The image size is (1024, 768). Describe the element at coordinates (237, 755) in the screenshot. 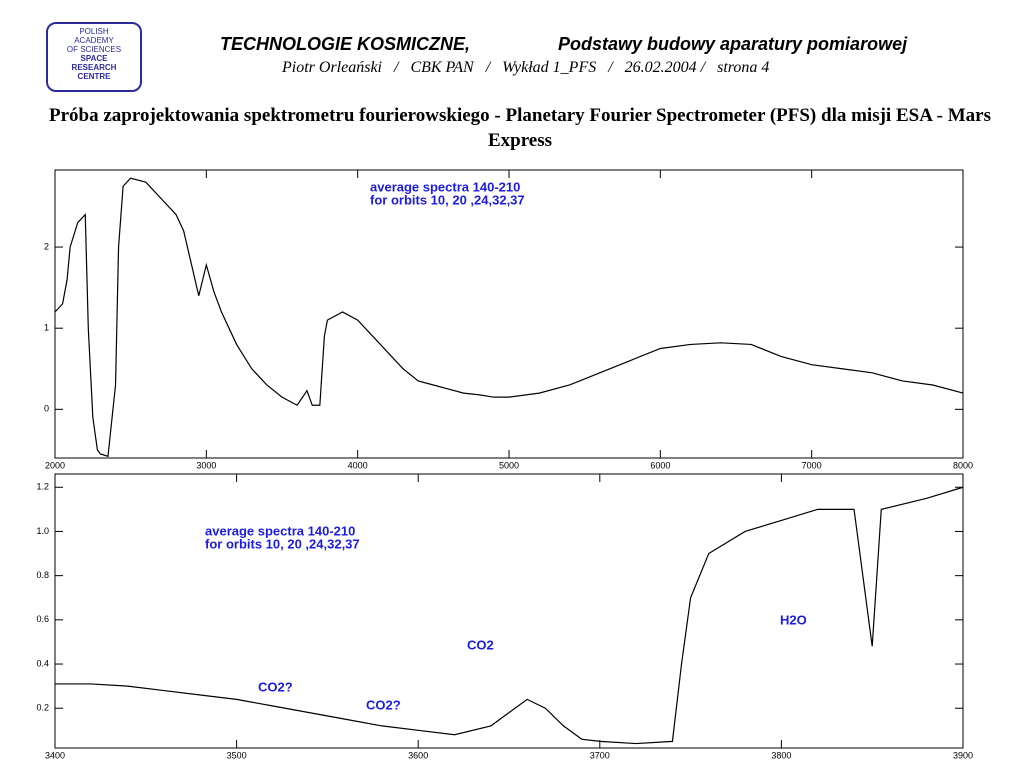

I see `x-tick-label: 3500` at that location.